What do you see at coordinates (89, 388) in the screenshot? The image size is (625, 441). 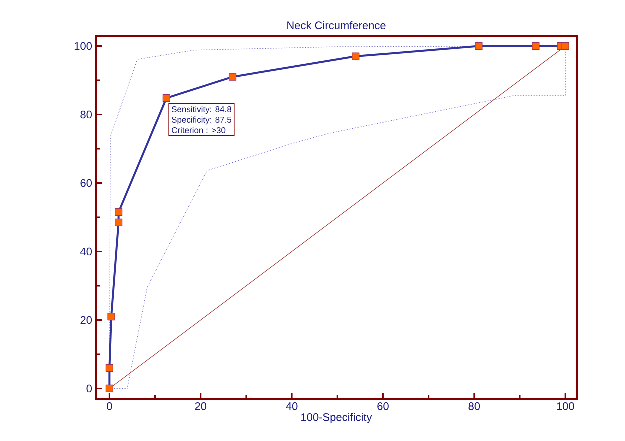 I see `y-tick-label: 0` at bounding box center [89, 388].